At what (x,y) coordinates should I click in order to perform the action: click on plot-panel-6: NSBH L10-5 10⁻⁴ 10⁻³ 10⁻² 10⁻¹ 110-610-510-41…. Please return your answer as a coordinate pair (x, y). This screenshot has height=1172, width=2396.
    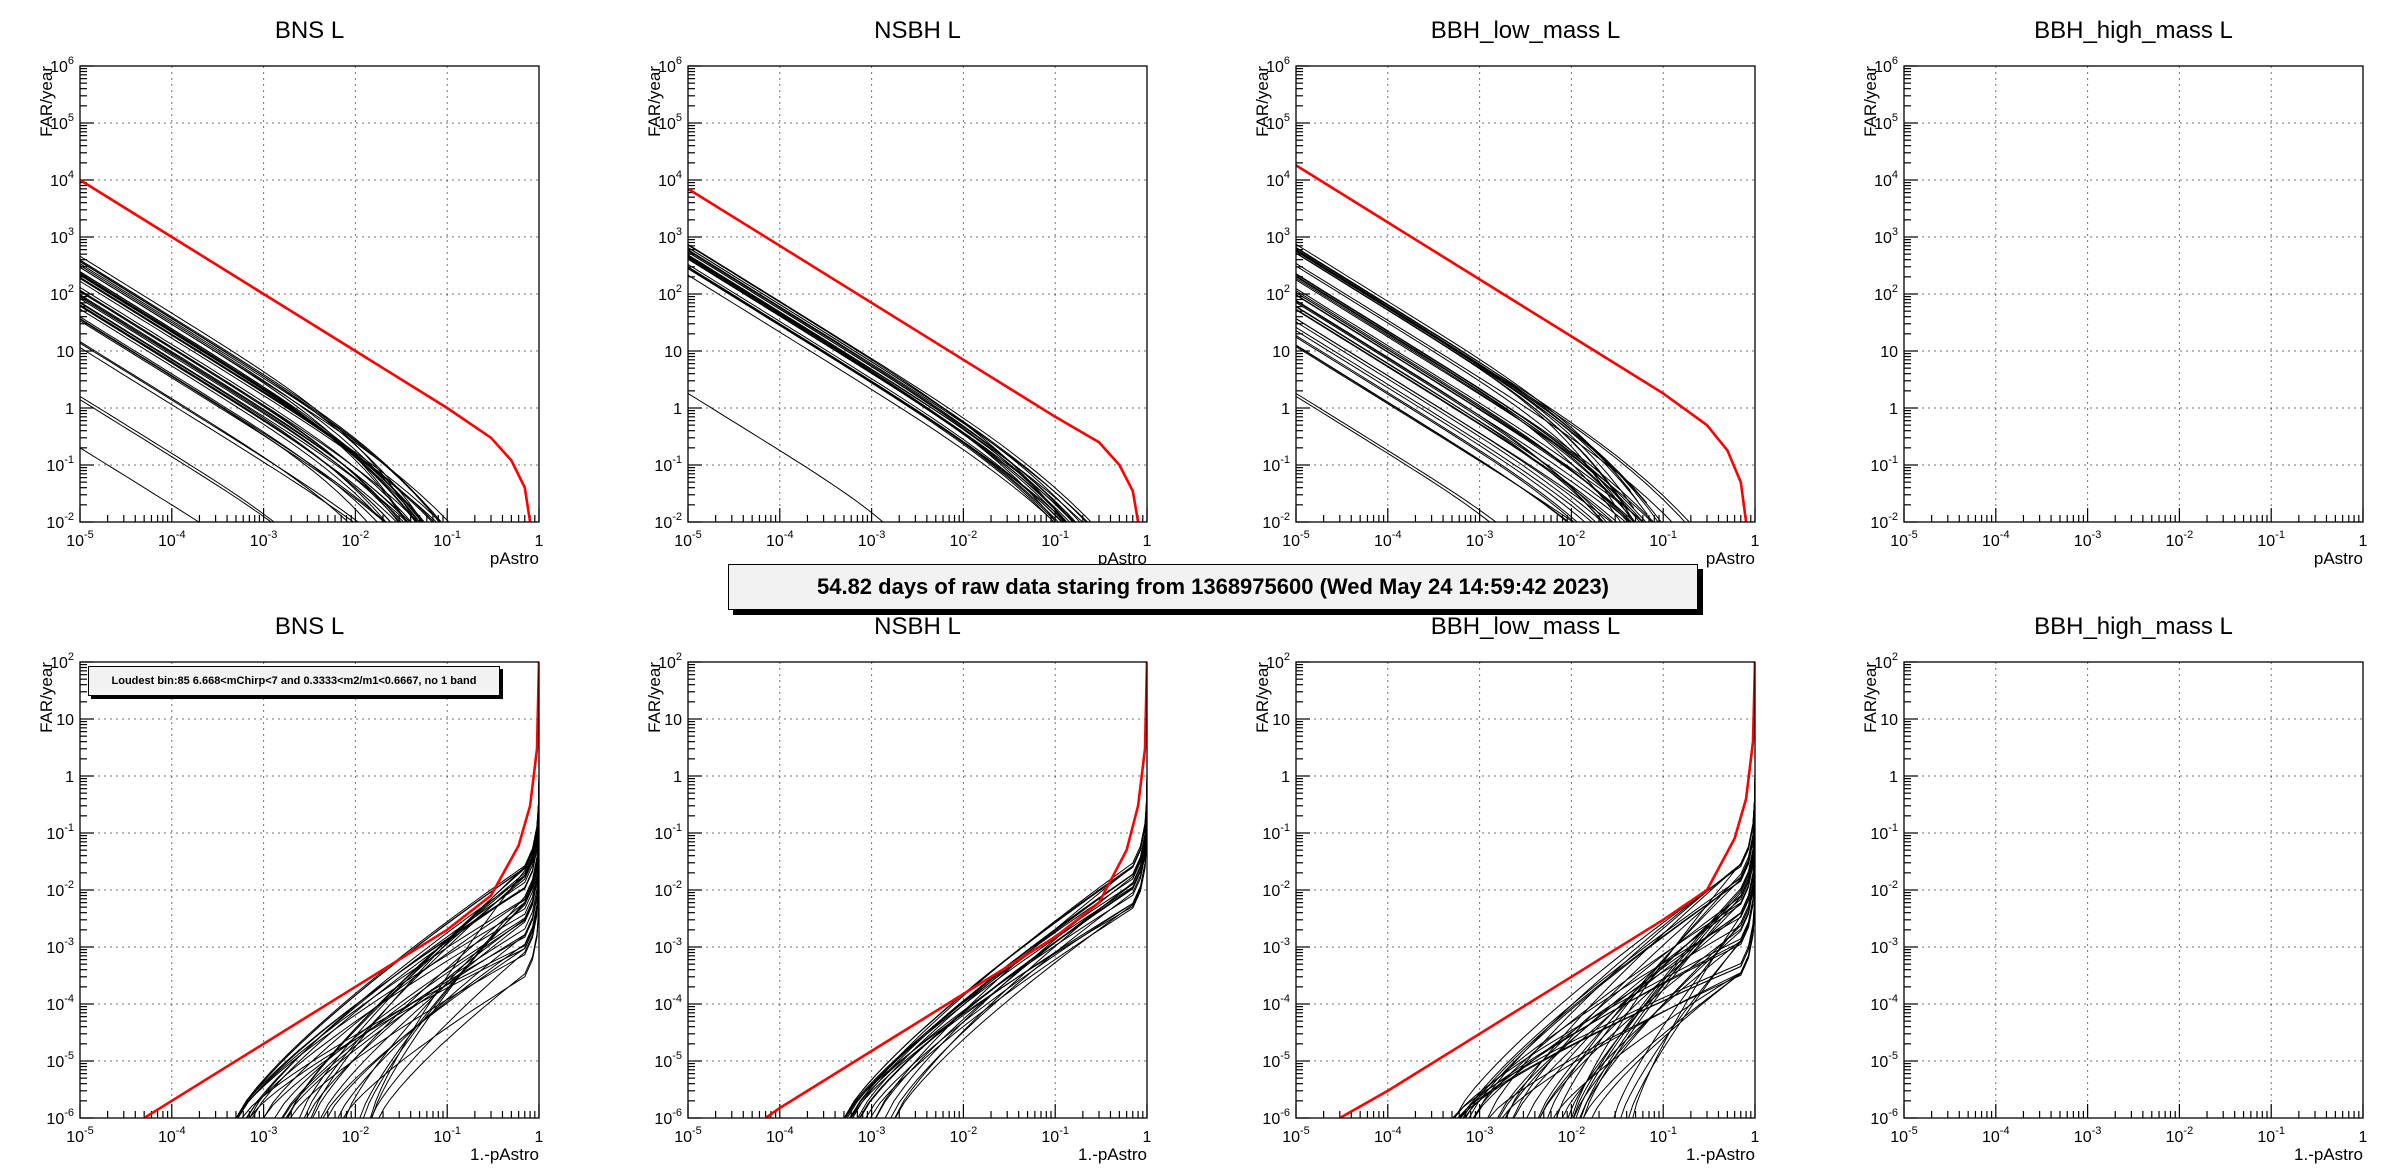
    Looking at the image, I should click on (898, 888).